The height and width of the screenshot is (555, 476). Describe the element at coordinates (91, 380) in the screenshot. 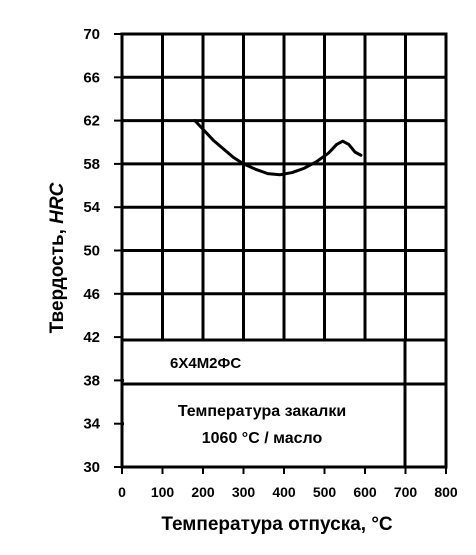

I see `y-tick-label-2: 38` at that location.